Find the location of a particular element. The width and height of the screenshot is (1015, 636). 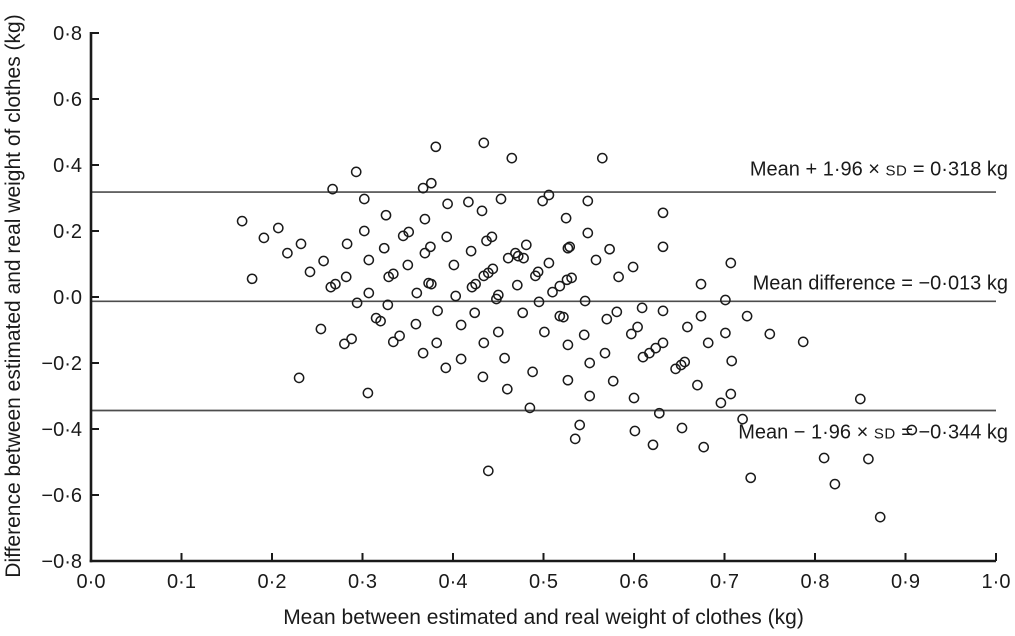

y-tick-label: 0·0 is located at coordinates (67, 298).